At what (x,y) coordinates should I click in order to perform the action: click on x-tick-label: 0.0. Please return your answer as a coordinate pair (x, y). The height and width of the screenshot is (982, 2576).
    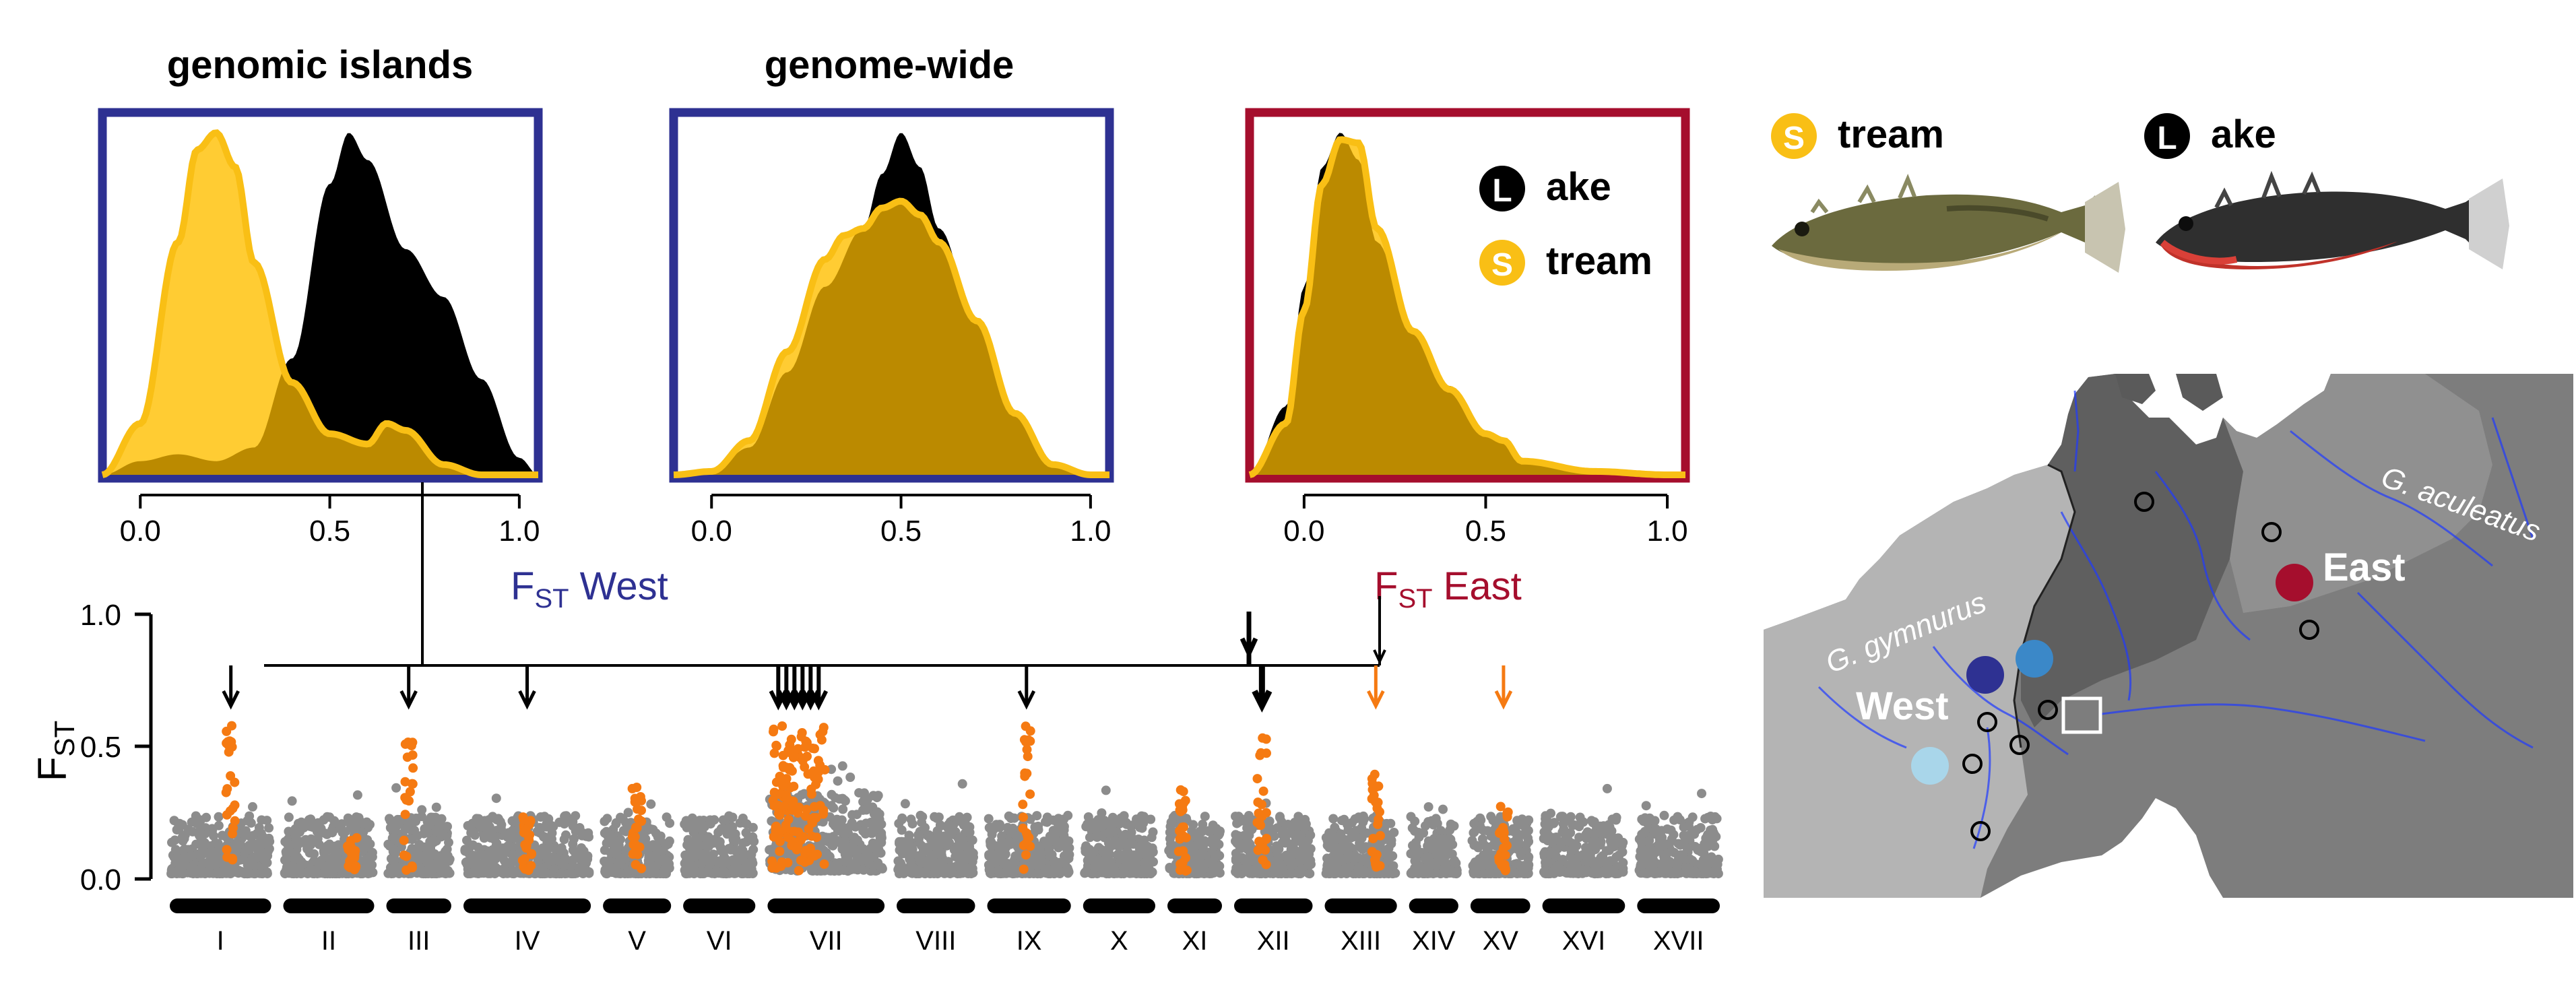
    Looking at the image, I should click on (711, 531).